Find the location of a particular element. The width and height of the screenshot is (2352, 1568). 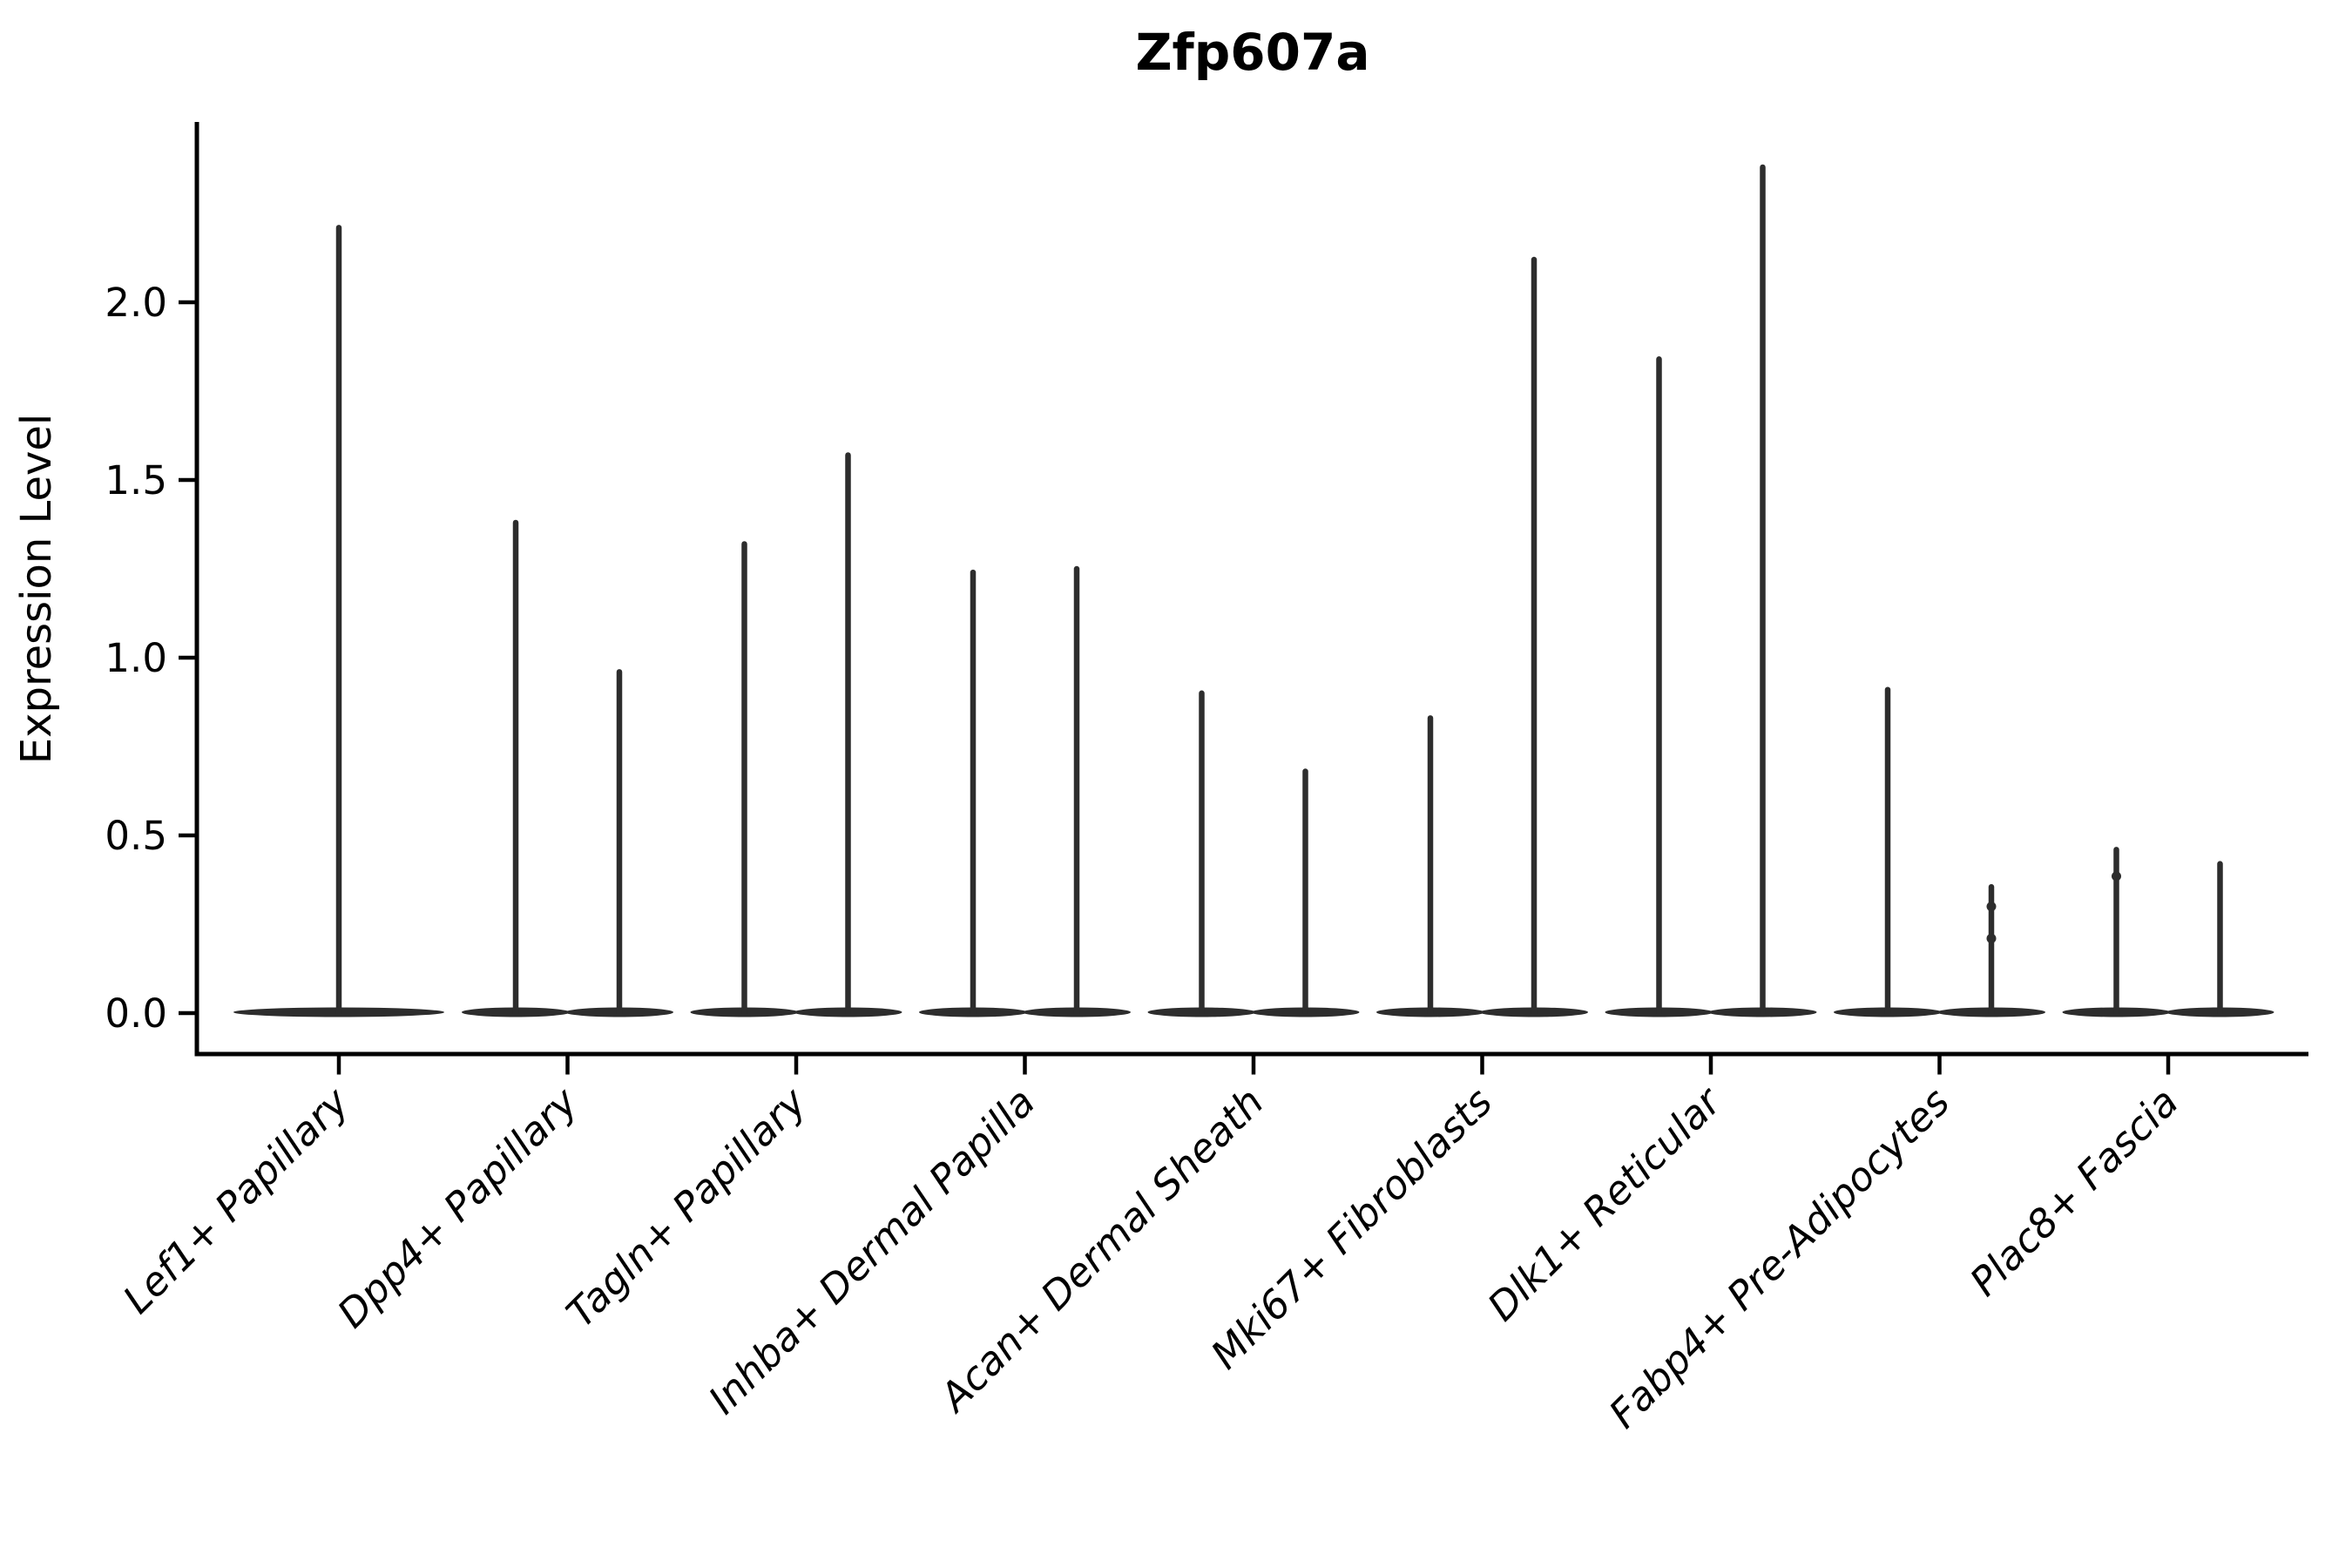

chart-title: Zfp607a is located at coordinates (1252, 52).